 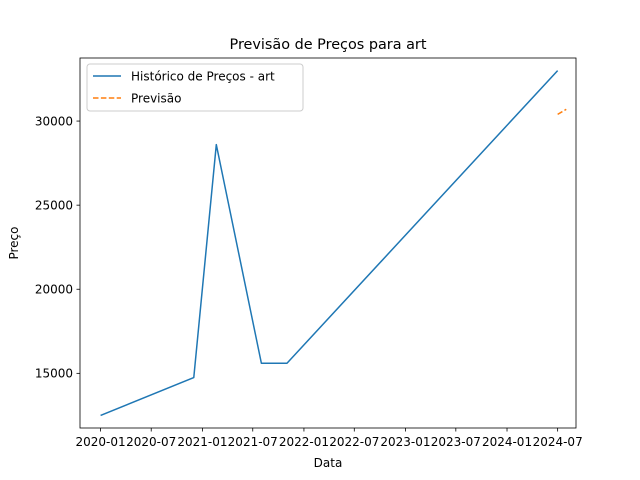 I want to click on legend: Histórico de Preços - art Previsão, so click(x=195, y=87).